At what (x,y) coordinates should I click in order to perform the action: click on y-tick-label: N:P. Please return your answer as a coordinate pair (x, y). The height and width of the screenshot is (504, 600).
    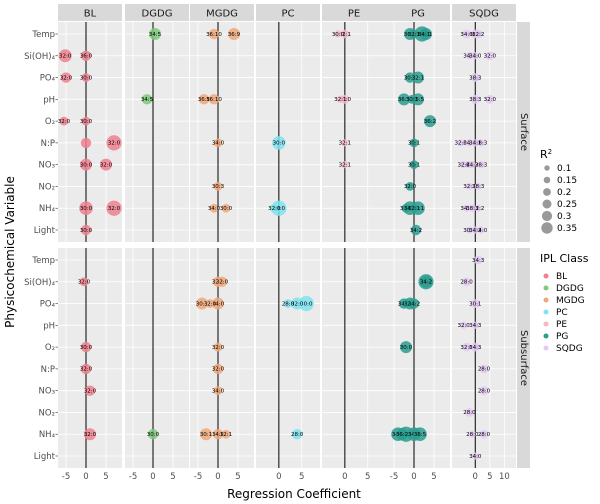
    Looking at the image, I should click on (48, 144).